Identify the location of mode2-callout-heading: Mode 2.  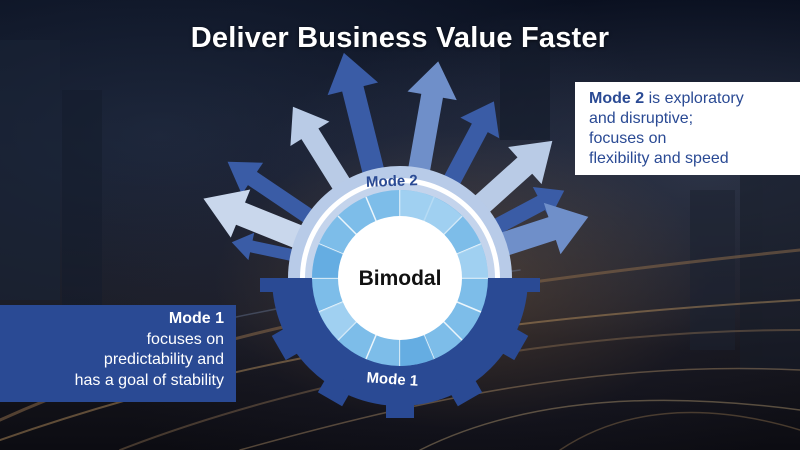
(617, 98).